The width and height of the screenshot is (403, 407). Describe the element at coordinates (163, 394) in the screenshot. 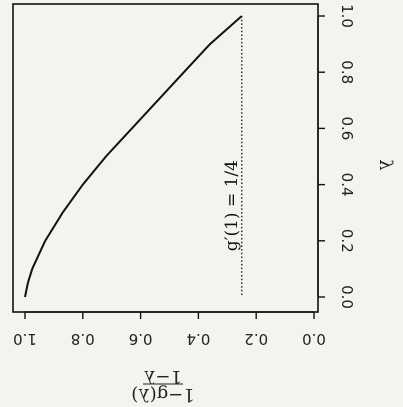

I see `ratio-axis-title-numerator: 1−g(λ)` at that location.